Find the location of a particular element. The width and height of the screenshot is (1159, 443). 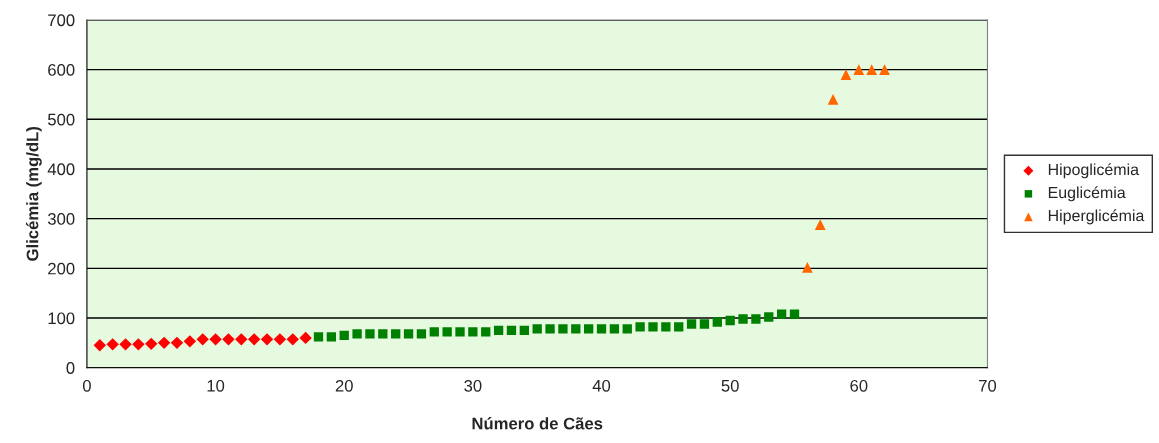

y-tick-label: 500 is located at coordinates (61, 119).